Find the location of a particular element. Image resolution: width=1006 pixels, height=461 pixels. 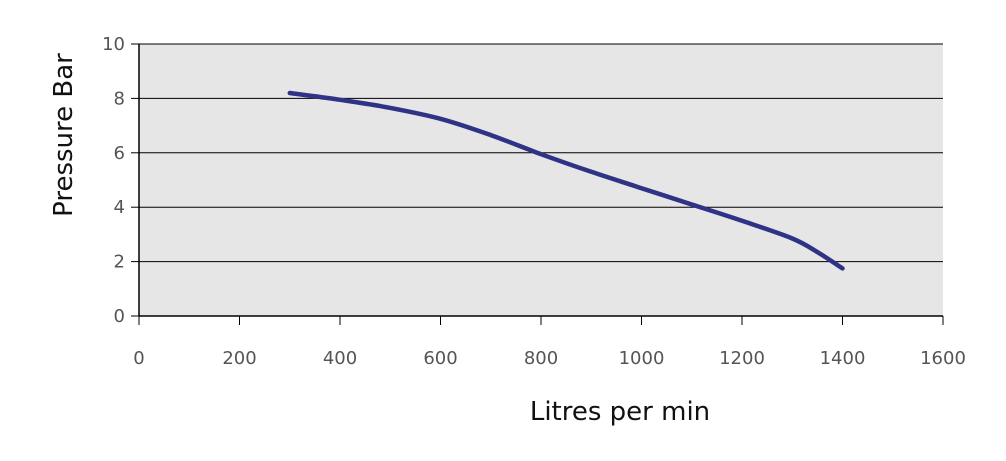

x-tick-label: 400 is located at coordinates (340, 358).